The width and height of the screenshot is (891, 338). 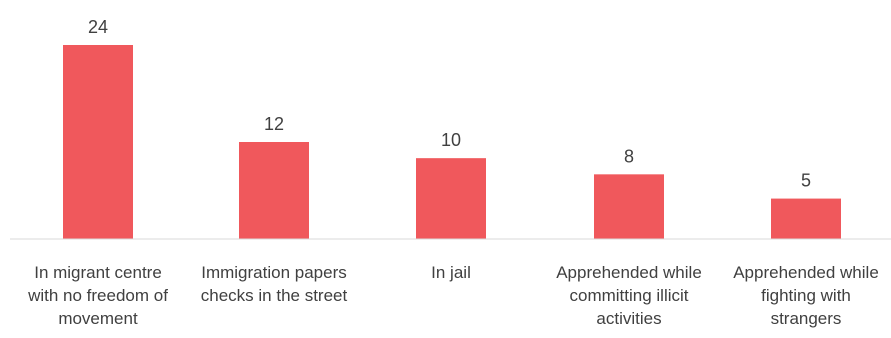 What do you see at coordinates (629, 156) in the screenshot?
I see `data-label-4: 8` at bounding box center [629, 156].